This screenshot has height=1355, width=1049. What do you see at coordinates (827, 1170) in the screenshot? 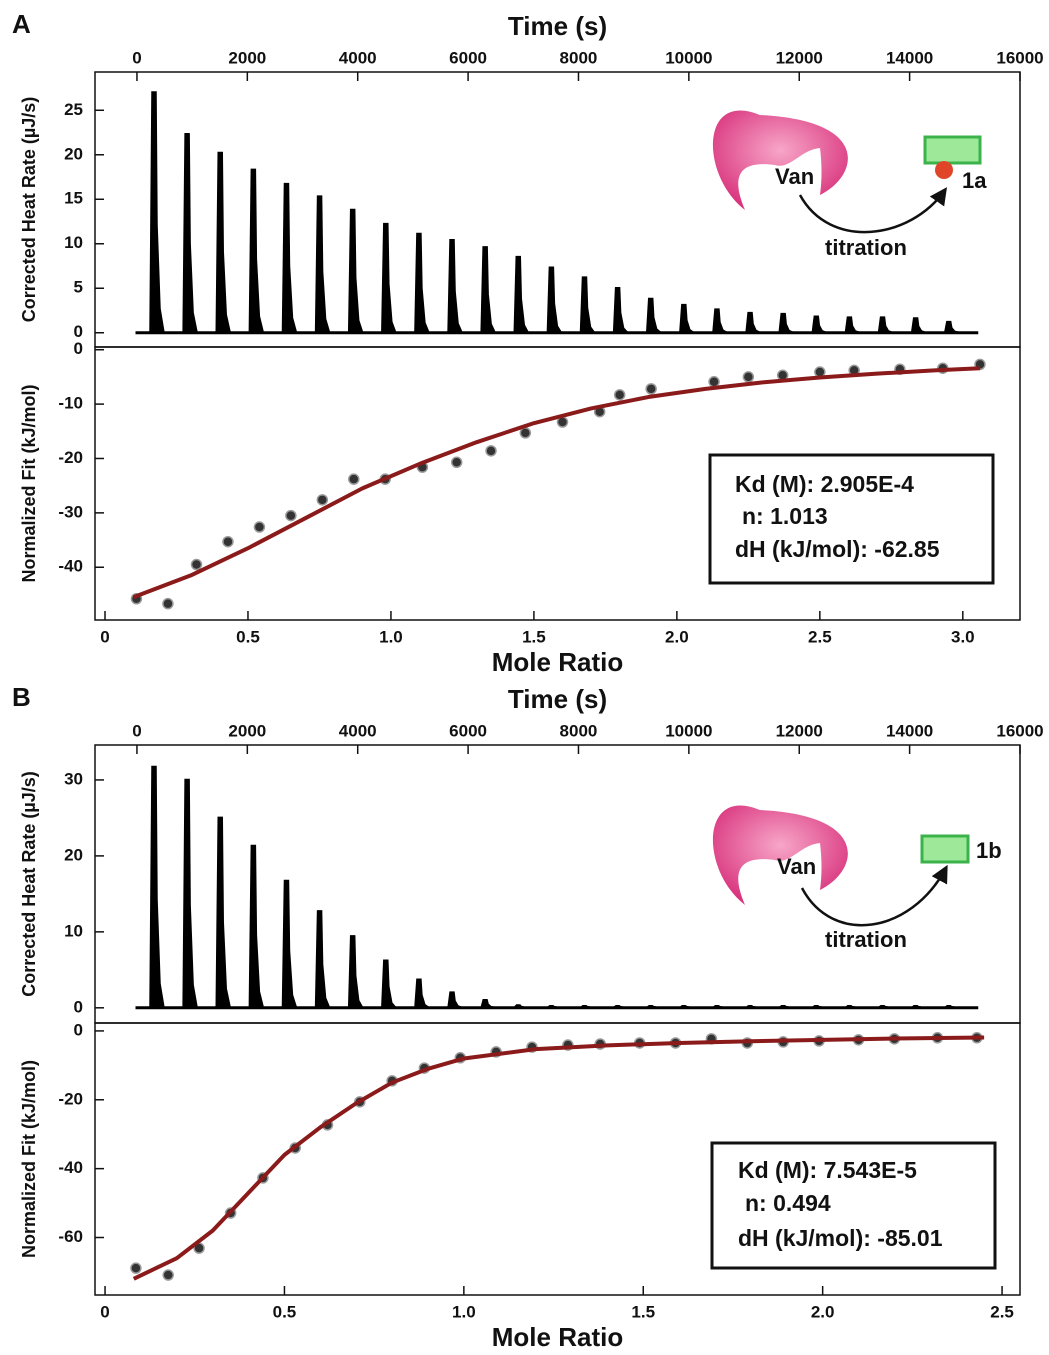
I see `annotation: Kd (M): 7.543E-5` at bounding box center [827, 1170].